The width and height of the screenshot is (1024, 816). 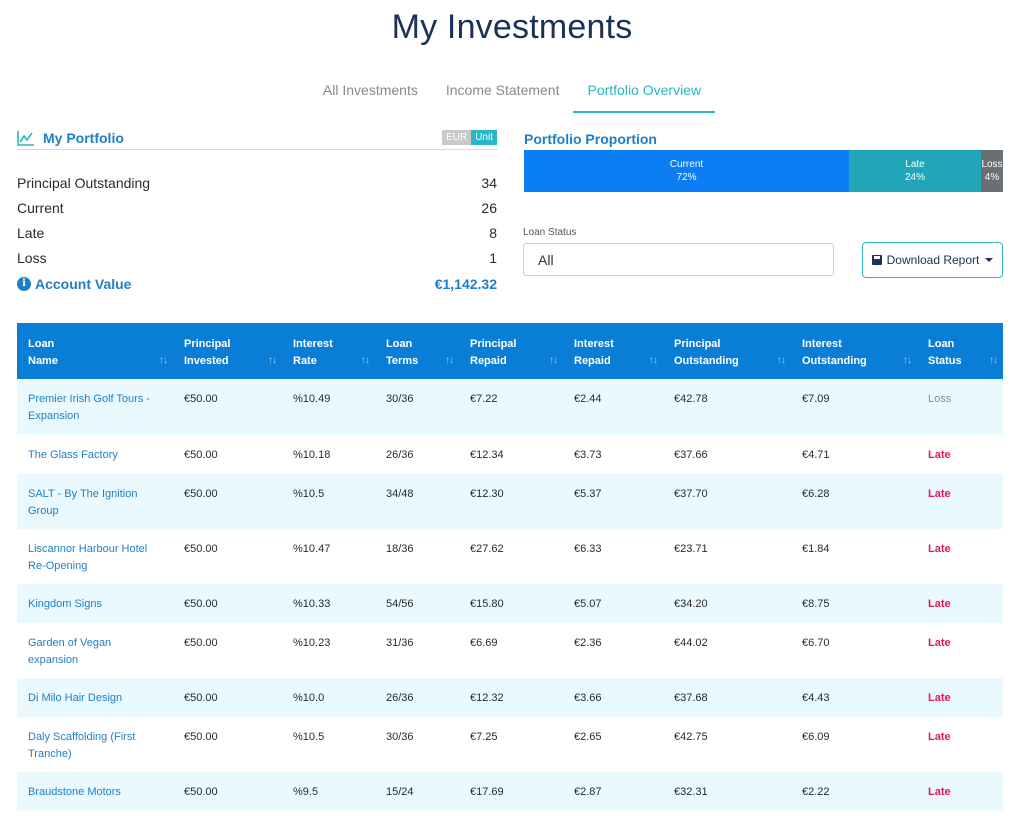 I want to click on column-header-line: Interest, so click(x=822, y=344).